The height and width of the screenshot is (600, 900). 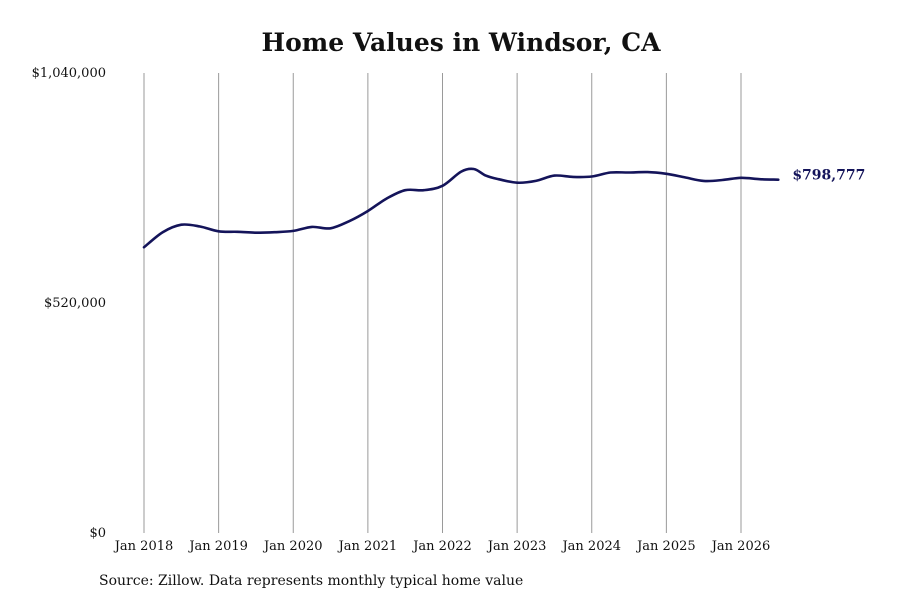 What do you see at coordinates (461, 208) in the screenshot?
I see `series-line` at bounding box center [461, 208].